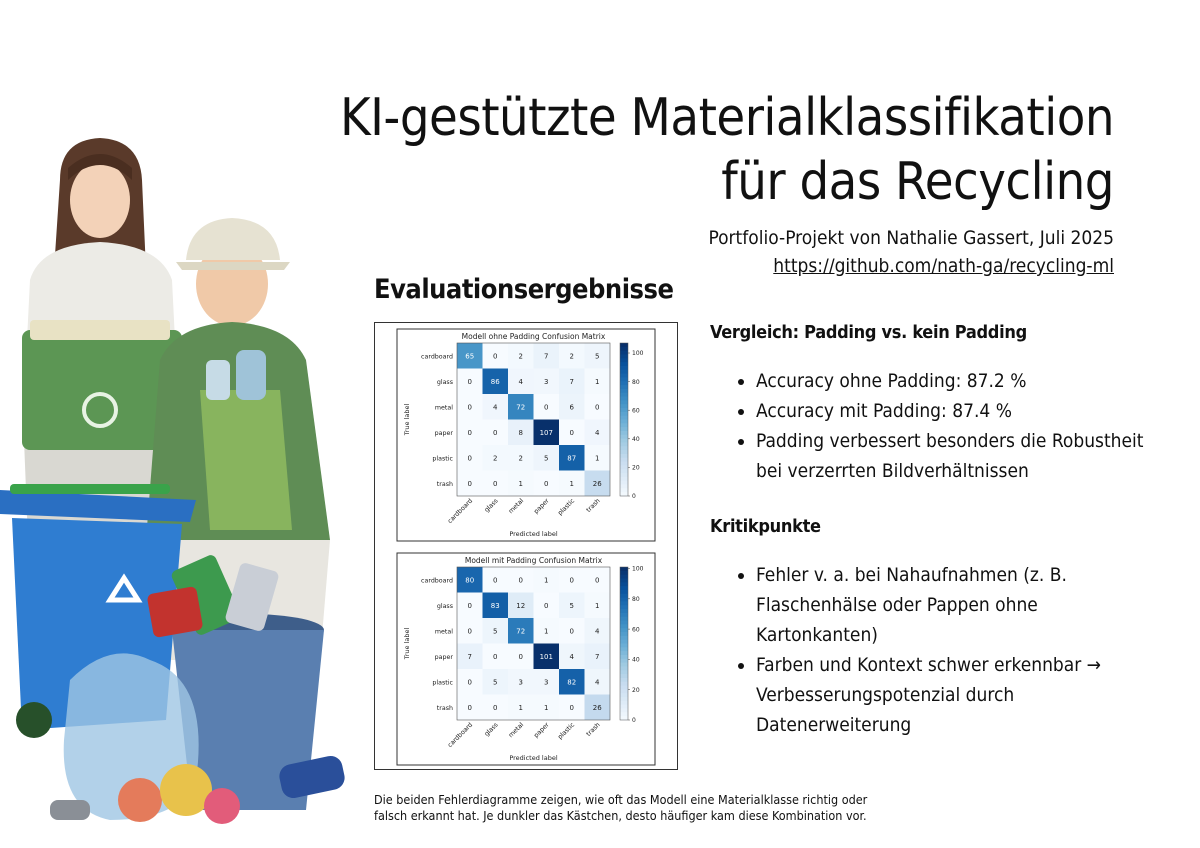  I want to click on cell-value: 82, so click(571, 682).